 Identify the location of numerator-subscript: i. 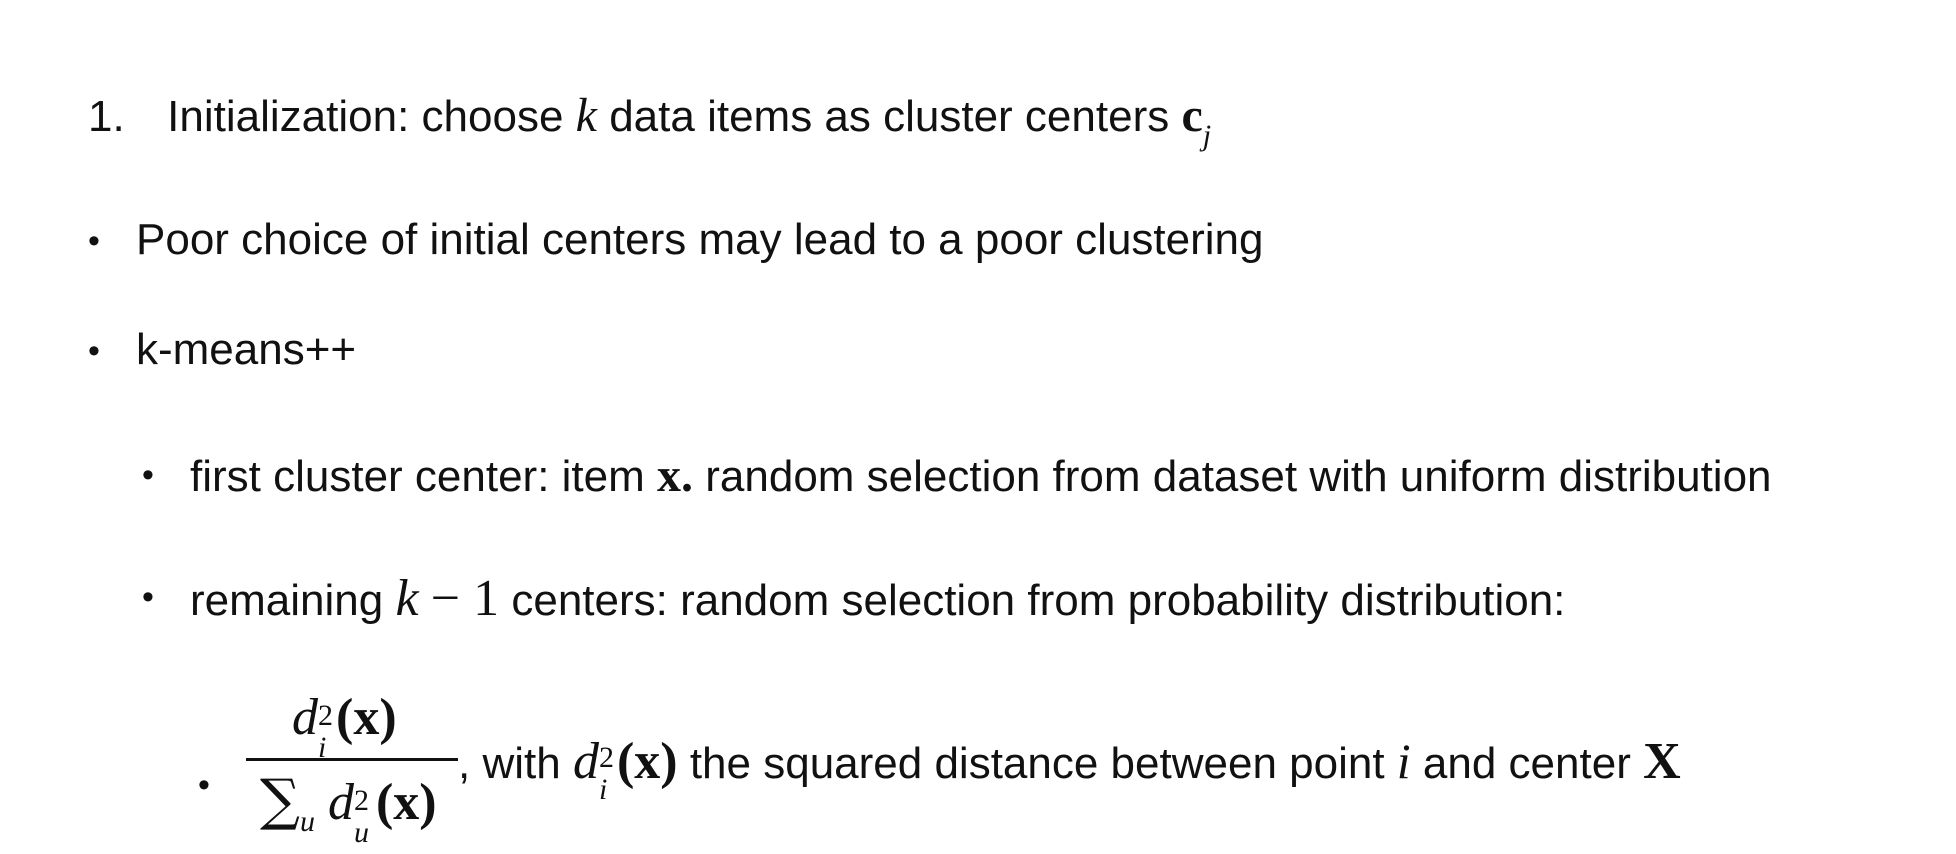
(322, 747).